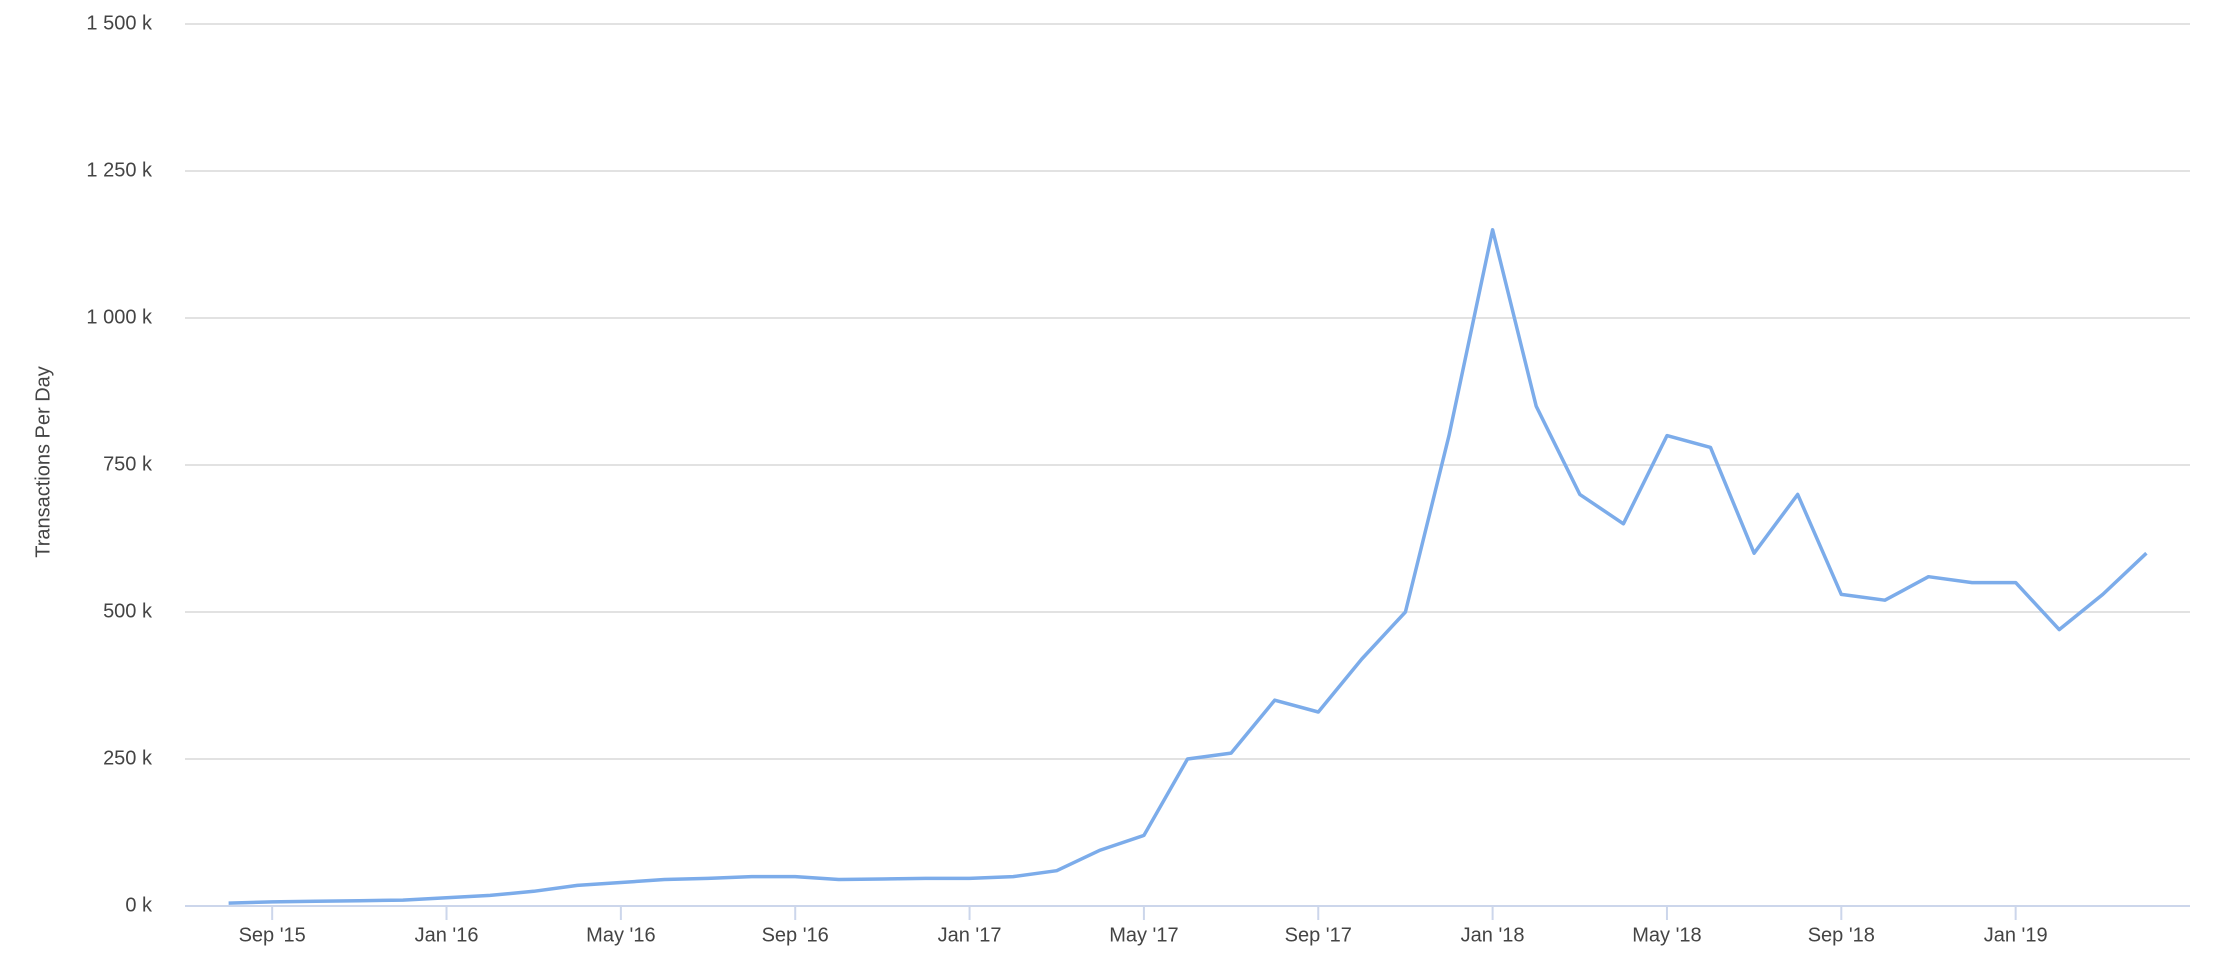 Image resolution: width=2218 pixels, height=976 pixels. Describe the element at coordinates (970, 935) in the screenshot. I see `x-tick-label: Jan '17` at that location.